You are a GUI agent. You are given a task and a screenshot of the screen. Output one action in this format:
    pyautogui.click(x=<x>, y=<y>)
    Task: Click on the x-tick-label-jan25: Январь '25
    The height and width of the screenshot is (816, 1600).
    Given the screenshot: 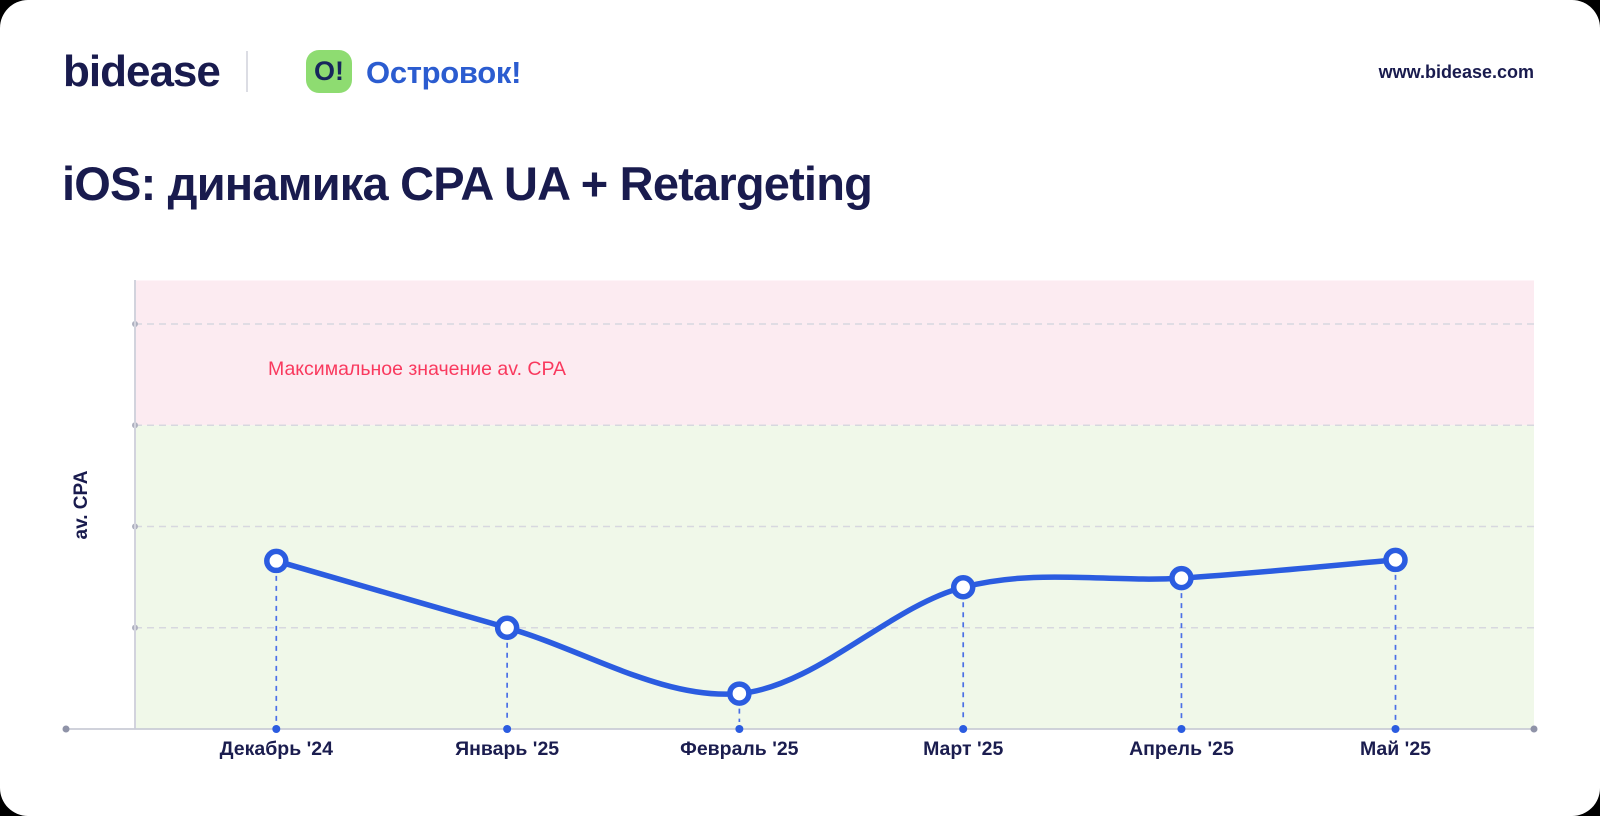 What is the action you would take?
    pyautogui.click(x=507, y=749)
    